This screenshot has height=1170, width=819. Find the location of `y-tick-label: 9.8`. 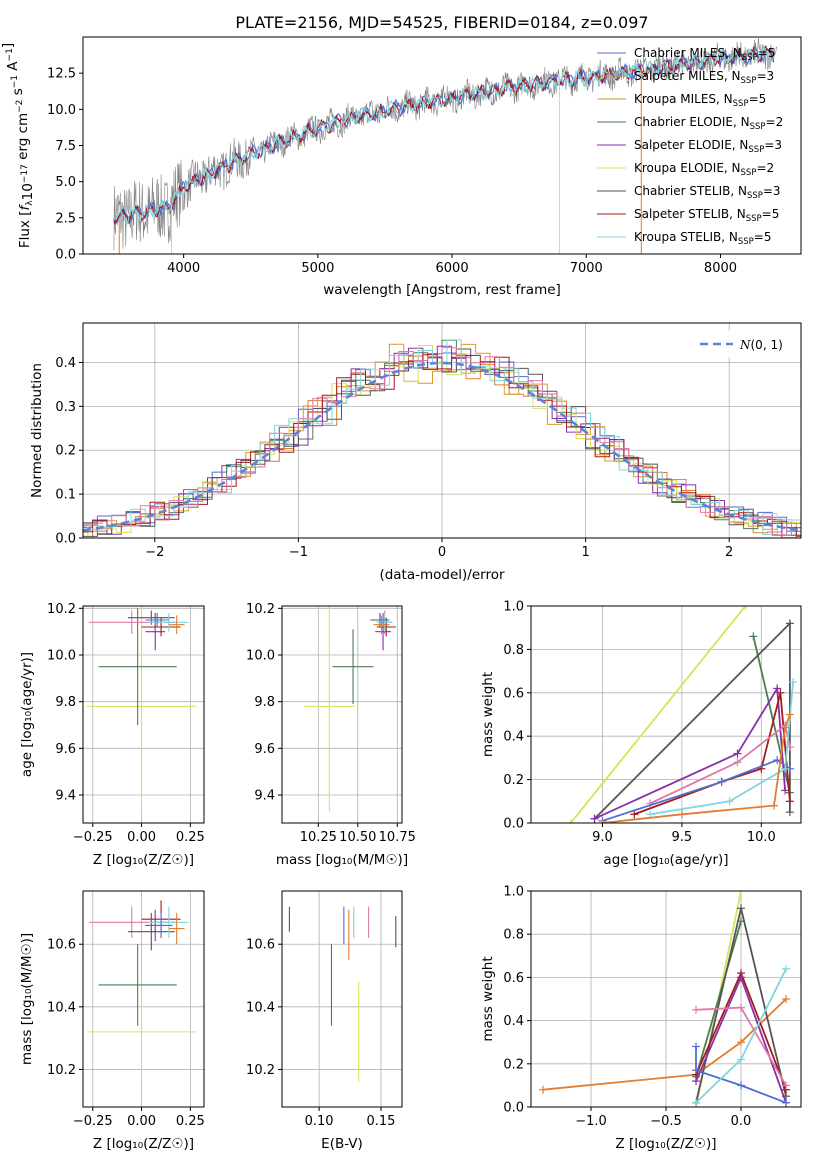

y-tick-label: 9.8 is located at coordinates (65, 702).